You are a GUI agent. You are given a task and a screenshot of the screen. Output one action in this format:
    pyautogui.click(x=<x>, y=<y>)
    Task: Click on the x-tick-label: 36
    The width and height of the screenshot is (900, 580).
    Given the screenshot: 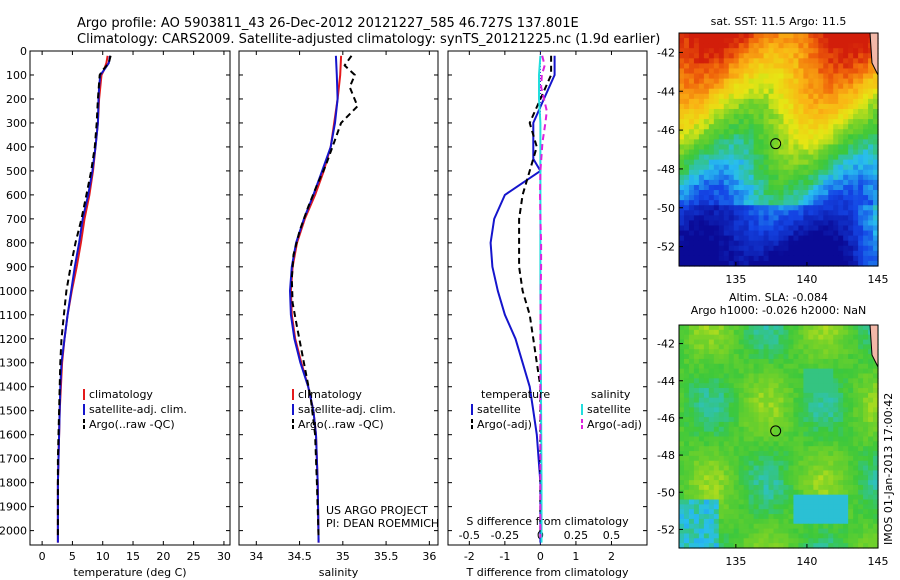 What is the action you would take?
    pyautogui.click(x=429, y=556)
    